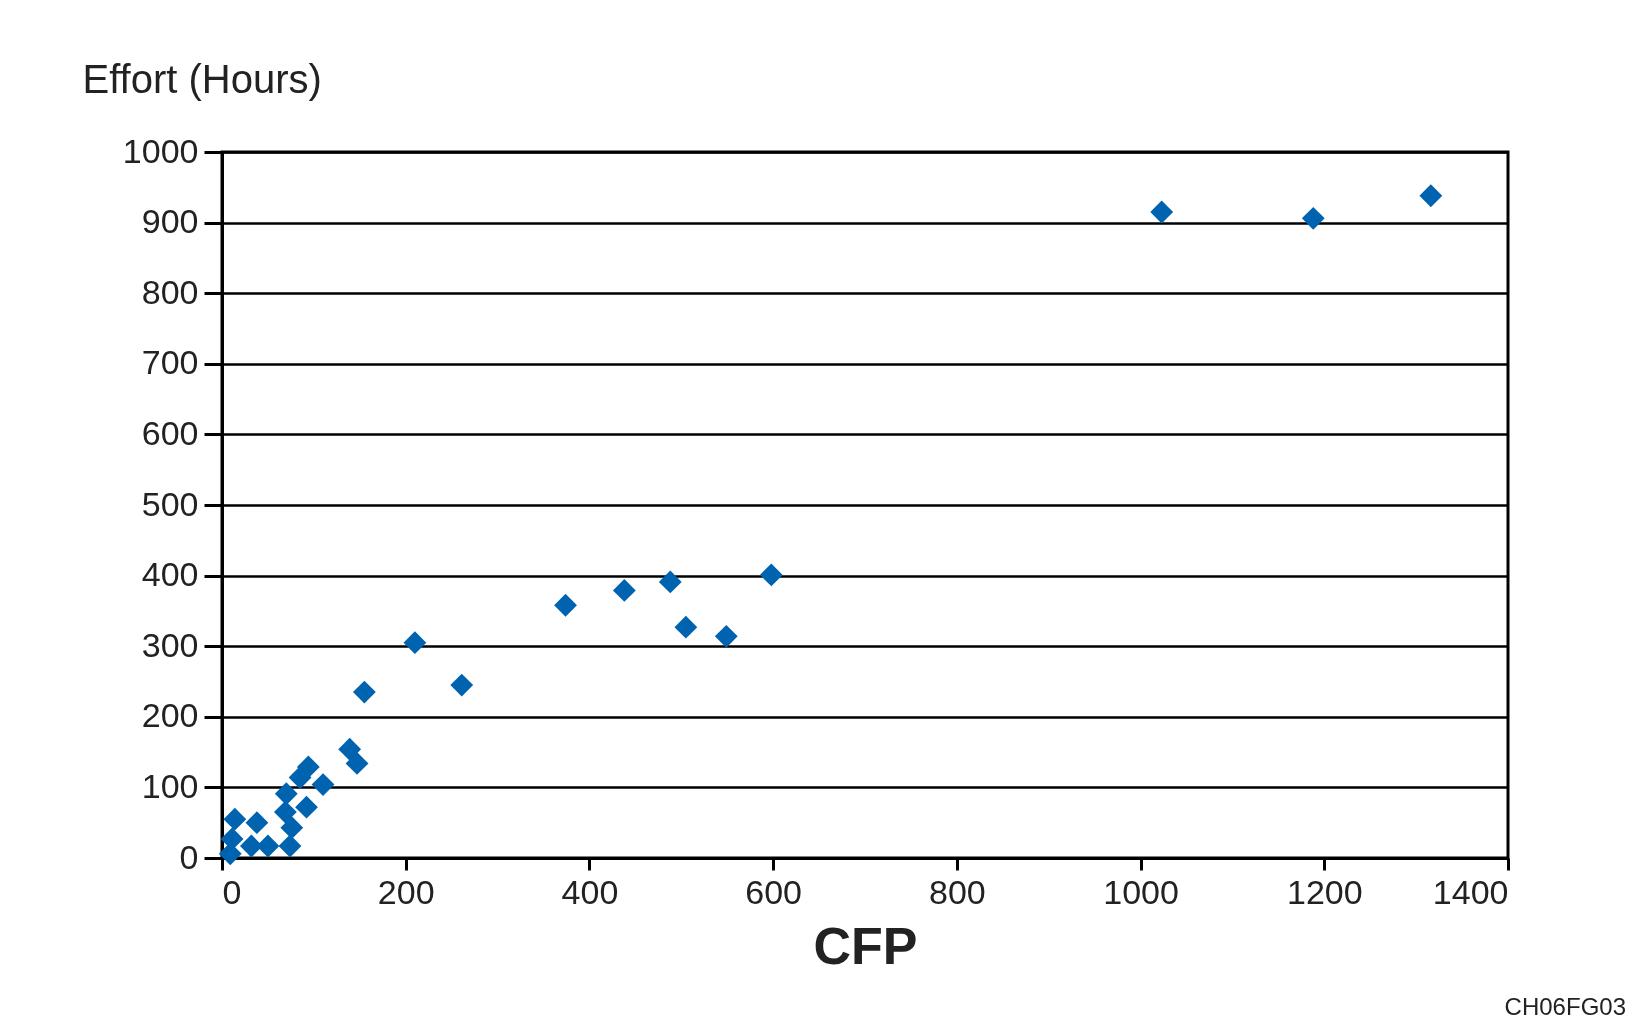  What do you see at coordinates (170, 221) in the screenshot?
I see `y-tick-label: 900` at bounding box center [170, 221].